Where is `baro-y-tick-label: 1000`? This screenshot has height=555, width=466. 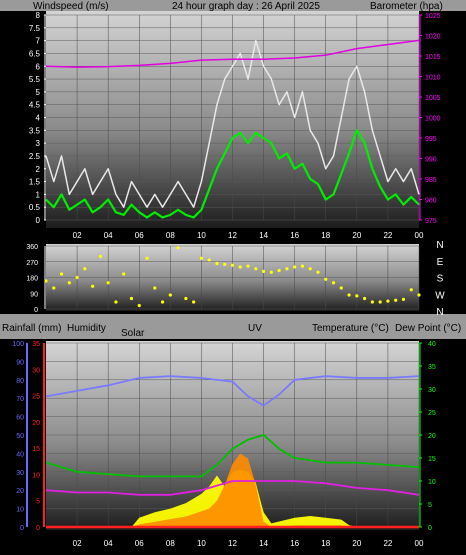 baro-y-tick-label: 1000 is located at coordinates (433, 119).